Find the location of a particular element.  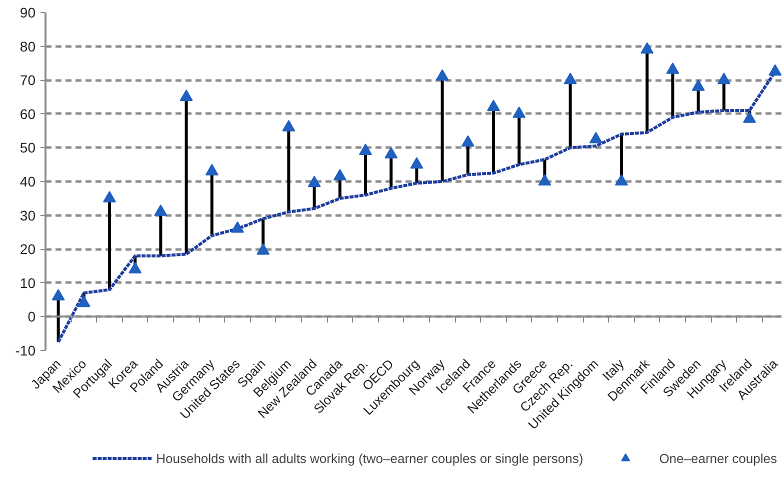

y-tick-label: 30 is located at coordinates (28, 215).